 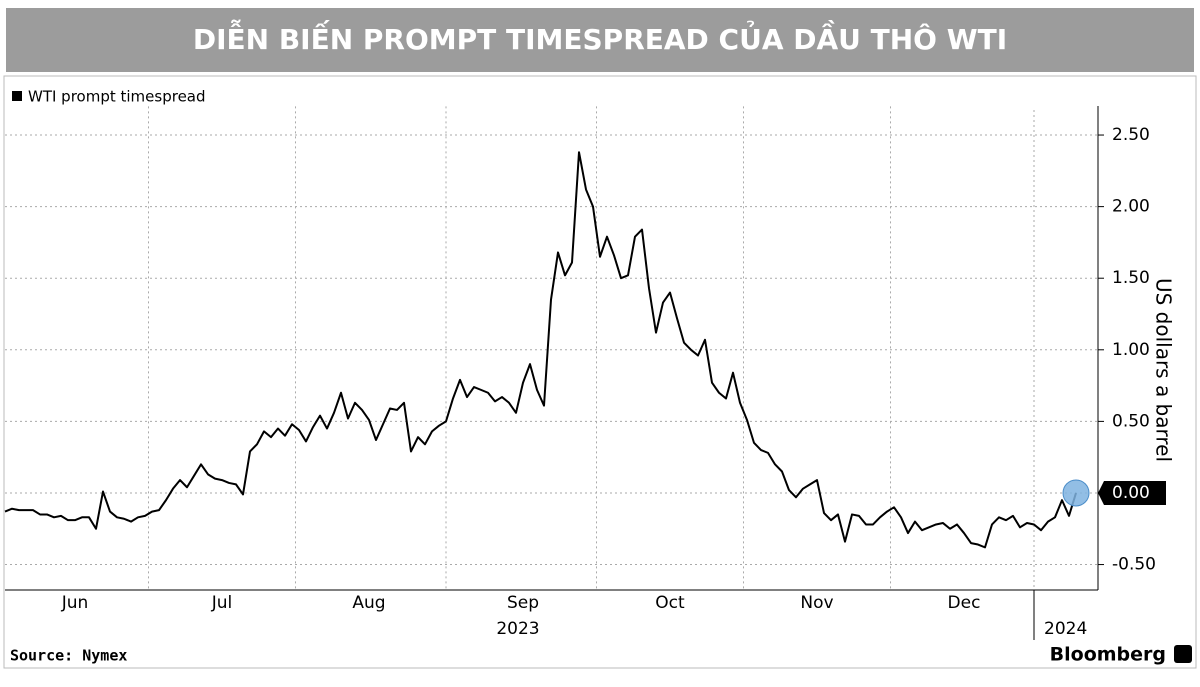 I want to click on last-point-marker, so click(x=1076, y=493).